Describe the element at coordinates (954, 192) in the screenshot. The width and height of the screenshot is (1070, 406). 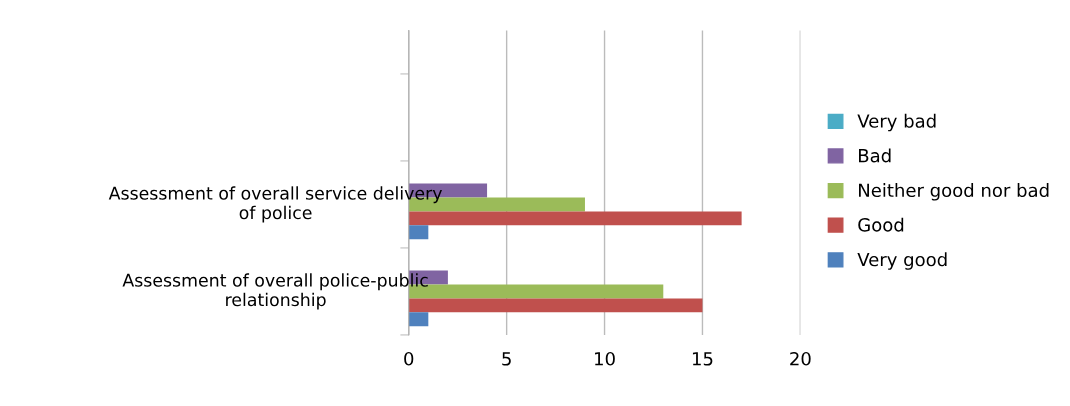
I see `legend-label: Neither good nor bad` at that location.